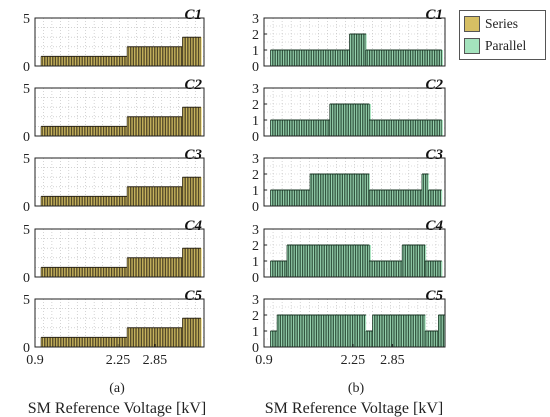 This screenshot has width=550, height=417. What do you see at coordinates (354, 42) in the screenshot?
I see `axes-frame` at bounding box center [354, 42].